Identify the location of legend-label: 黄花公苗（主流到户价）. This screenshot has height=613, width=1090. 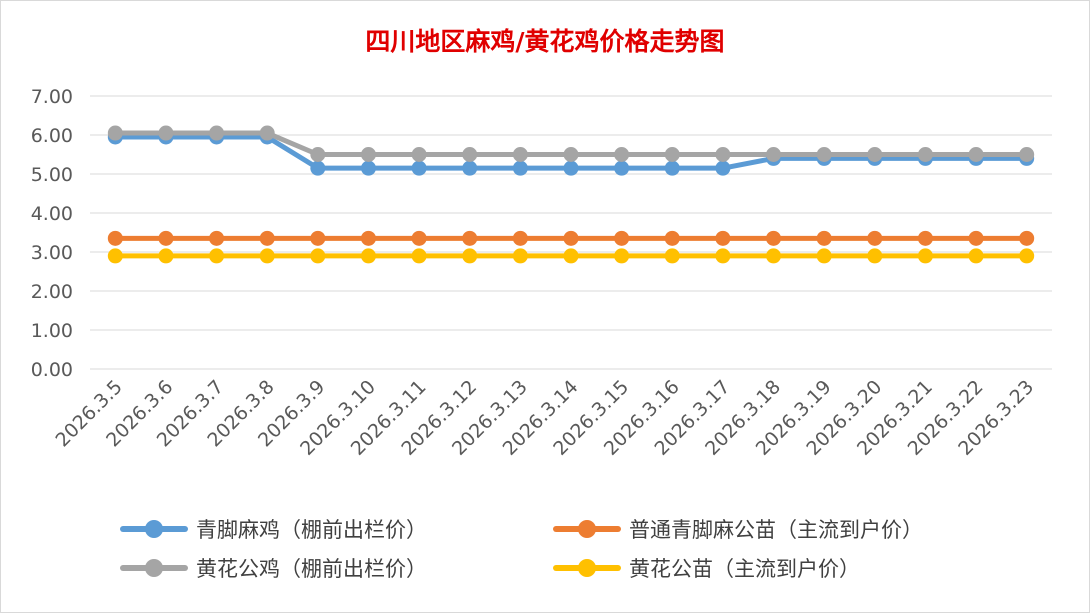
(744, 569).